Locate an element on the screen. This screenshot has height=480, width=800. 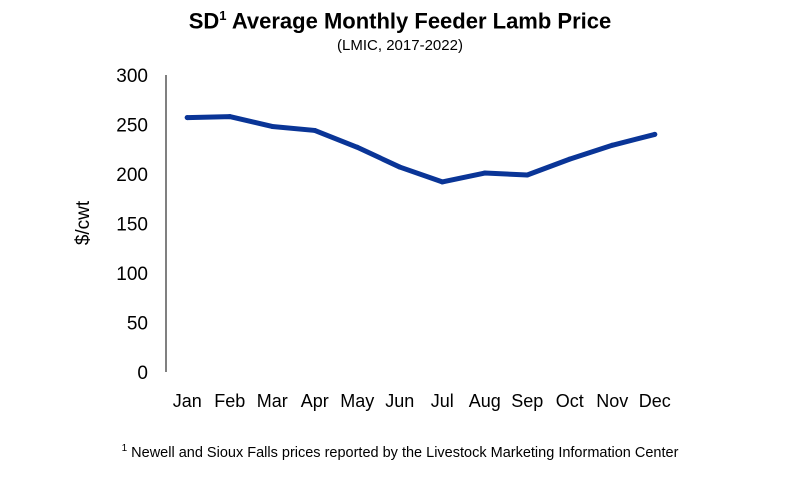
y-tick-label: 200 is located at coordinates (132, 175).